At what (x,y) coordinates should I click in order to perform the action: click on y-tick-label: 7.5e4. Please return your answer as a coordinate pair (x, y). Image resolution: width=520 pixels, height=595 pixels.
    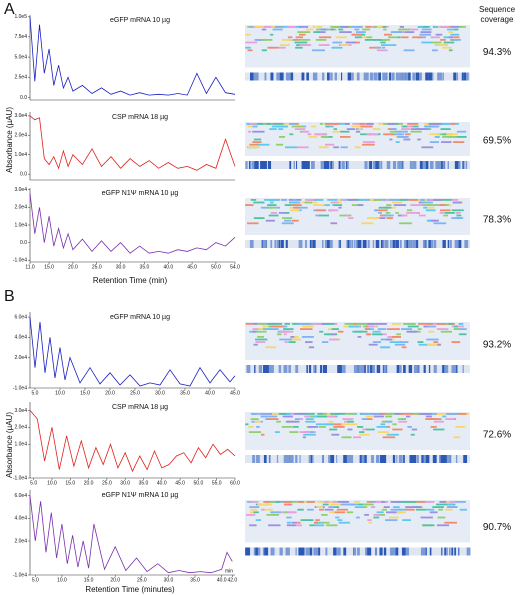
    Looking at the image, I should click on (20, 37).